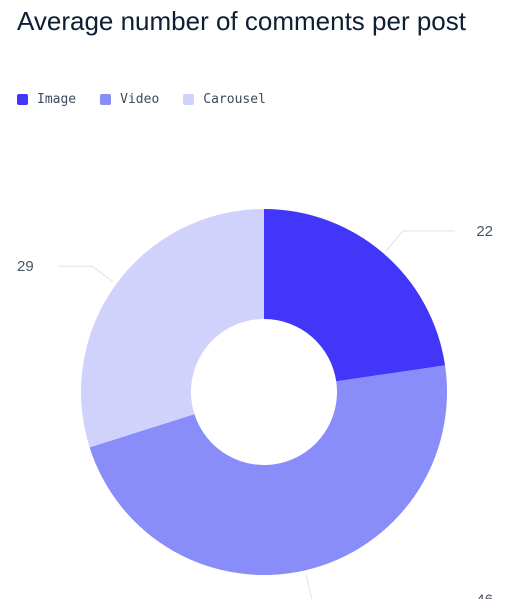 Image resolution: width=513 pixels, height=599 pixels. What do you see at coordinates (22, 99) in the screenshot?
I see `legend-swatch-image` at bounding box center [22, 99].